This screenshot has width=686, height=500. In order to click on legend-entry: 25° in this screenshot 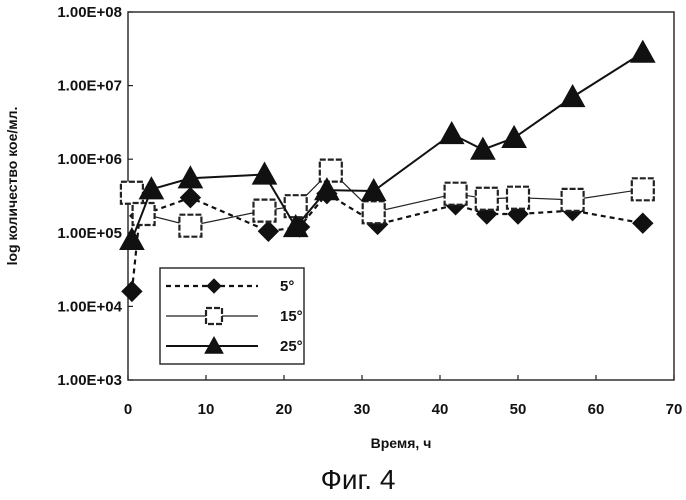, I will do `click(234, 345)`.